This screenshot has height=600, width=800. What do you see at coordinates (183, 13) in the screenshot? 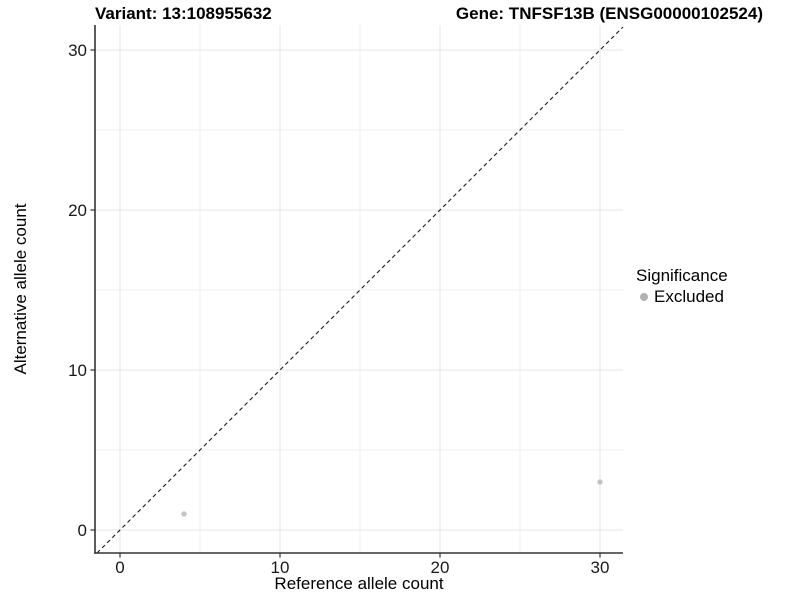
I see `plot-title-variant: Variant: 13:108955632` at bounding box center [183, 13].